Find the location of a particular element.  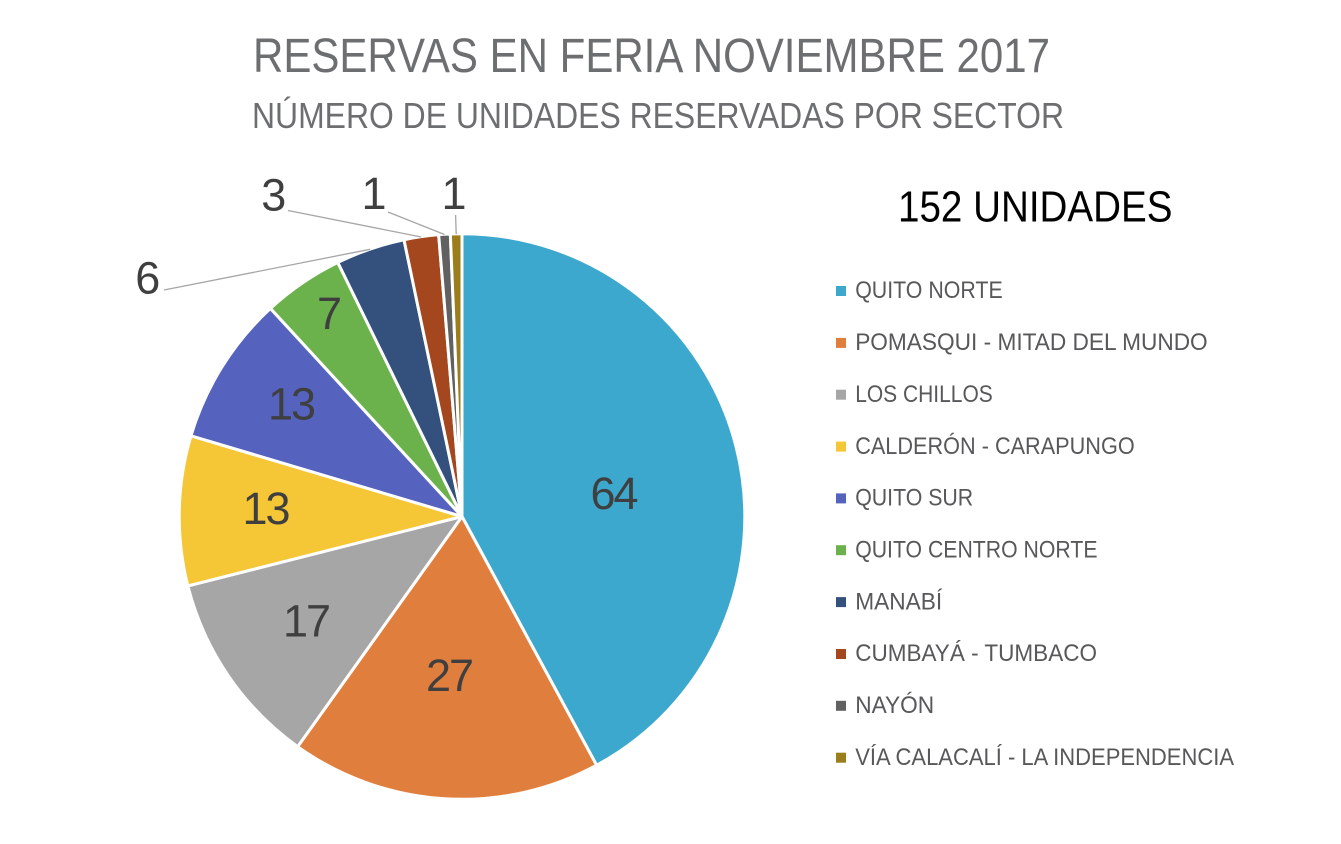

svg-text: QUITO NORTE is located at coordinates (929, 290).